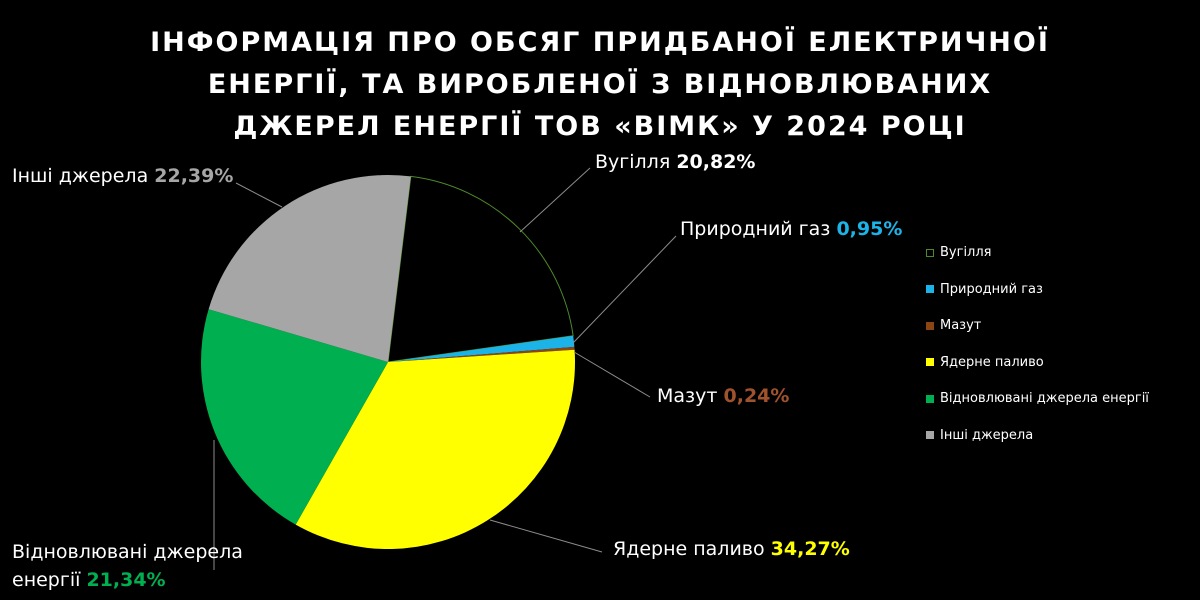 The width and height of the screenshot is (1200, 600). I want to click on data-label: Вугілля 20,82%, so click(675, 162).